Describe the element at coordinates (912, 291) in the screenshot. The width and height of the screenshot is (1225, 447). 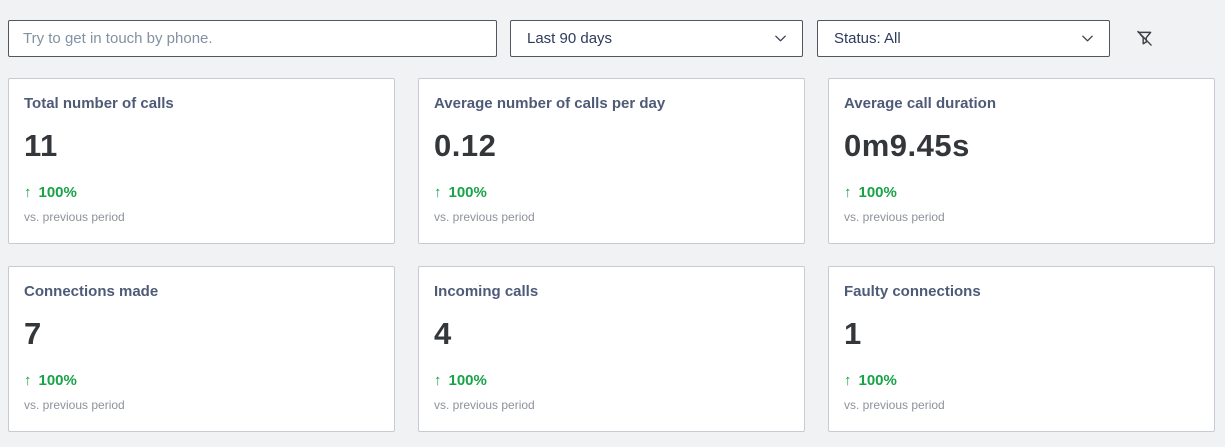
I see `stat-title: Faulty connections` at that location.